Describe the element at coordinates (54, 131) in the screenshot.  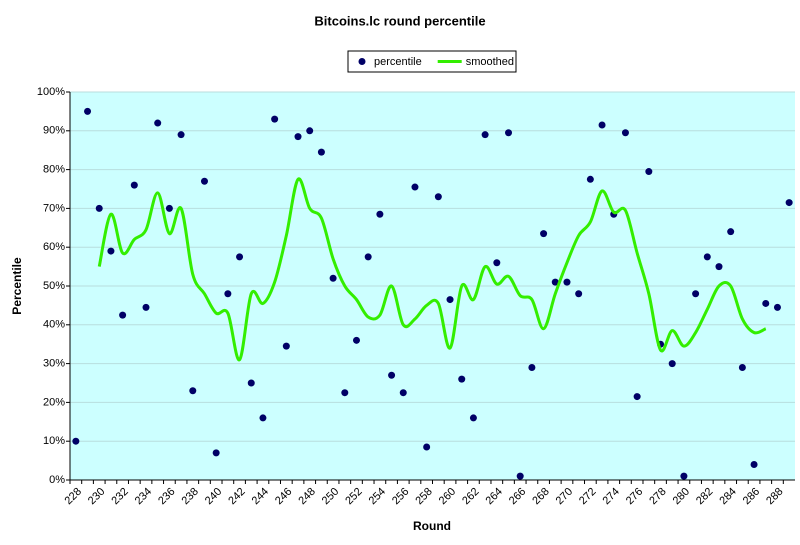
I see `y-tick-label: 90%` at that location.